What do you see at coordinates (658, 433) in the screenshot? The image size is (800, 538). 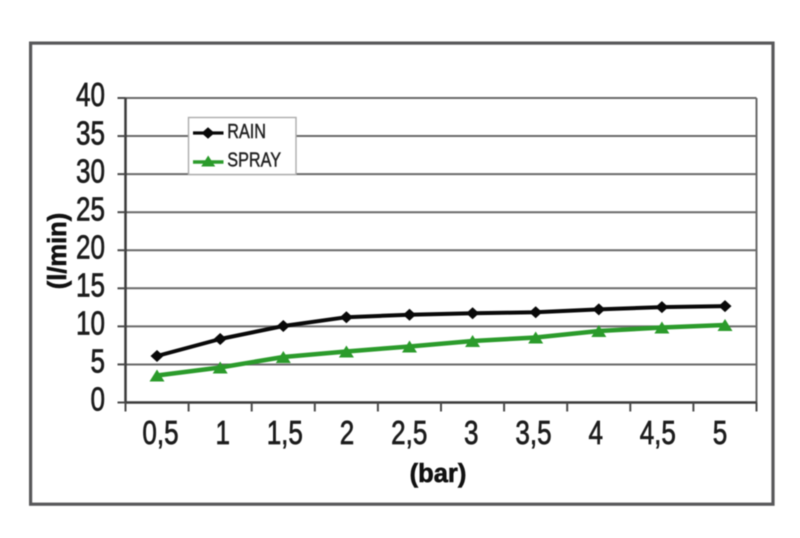 I see `svg-text: 4,5` at bounding box center [658, 433].